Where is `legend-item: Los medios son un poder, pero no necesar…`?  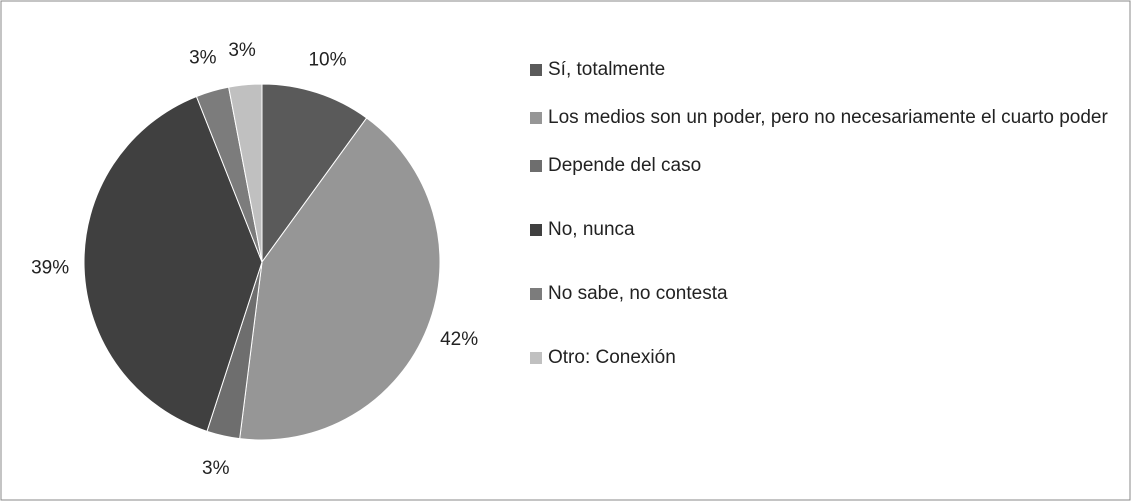
legend-item: Los medios son un poder, pero no necesar… is located at coordinates (825, 118).